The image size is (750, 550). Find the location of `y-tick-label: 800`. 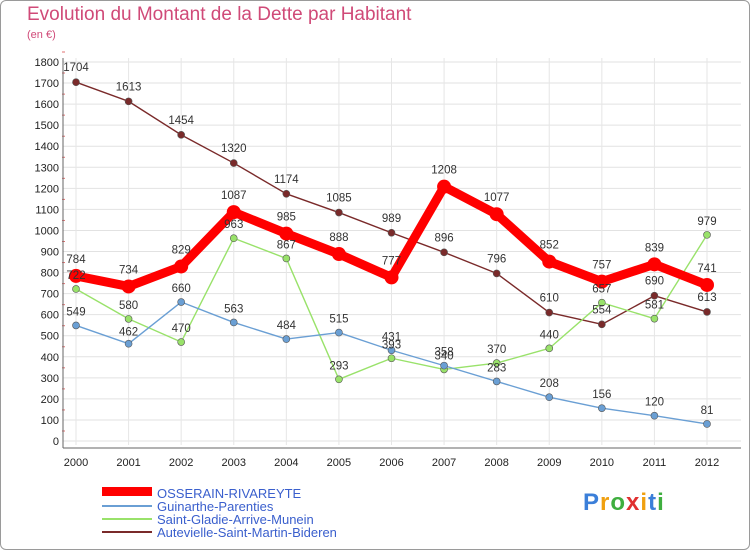

y-tick-label: 800 is located at coordinates (50, 274).